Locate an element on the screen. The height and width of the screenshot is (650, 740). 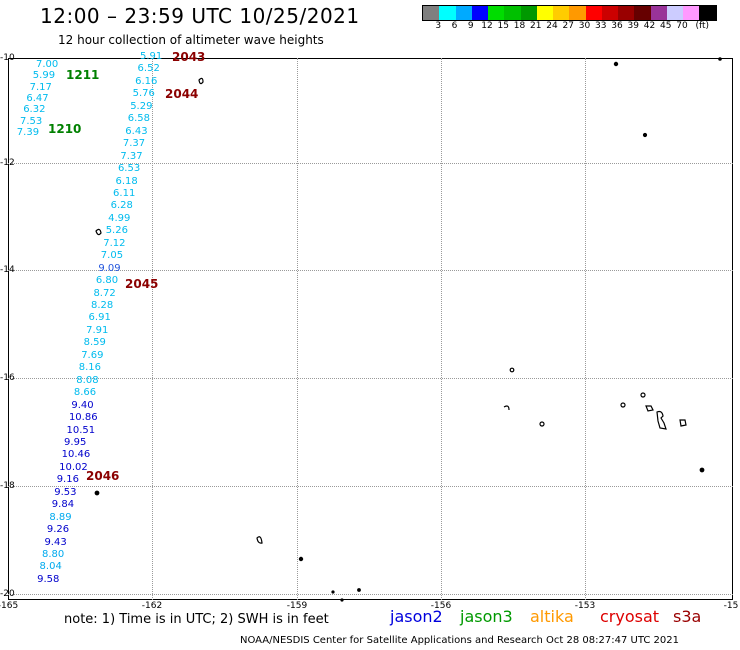
color-scale-label: 45 is located at coordinates (666, 26).